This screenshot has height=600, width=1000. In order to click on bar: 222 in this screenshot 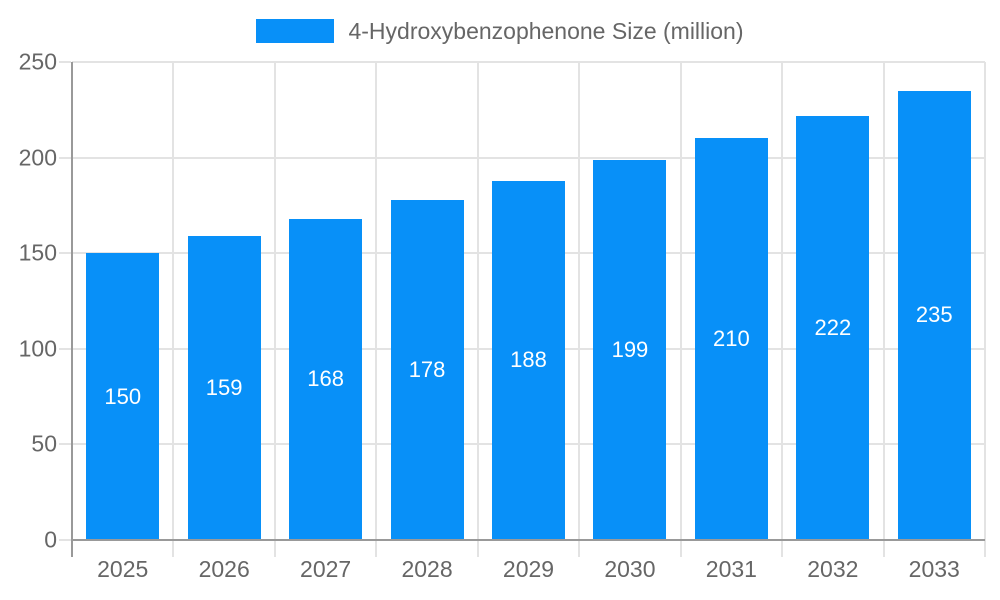, I will do `click(833, 327)`.